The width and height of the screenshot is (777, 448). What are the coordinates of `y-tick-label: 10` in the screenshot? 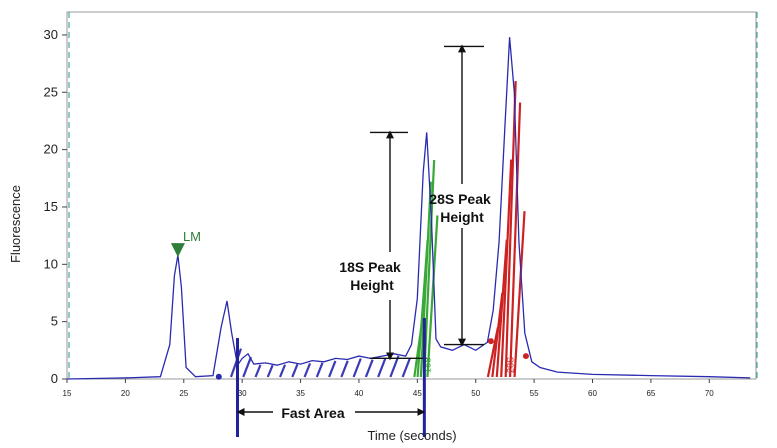 It's located at (51, 263).